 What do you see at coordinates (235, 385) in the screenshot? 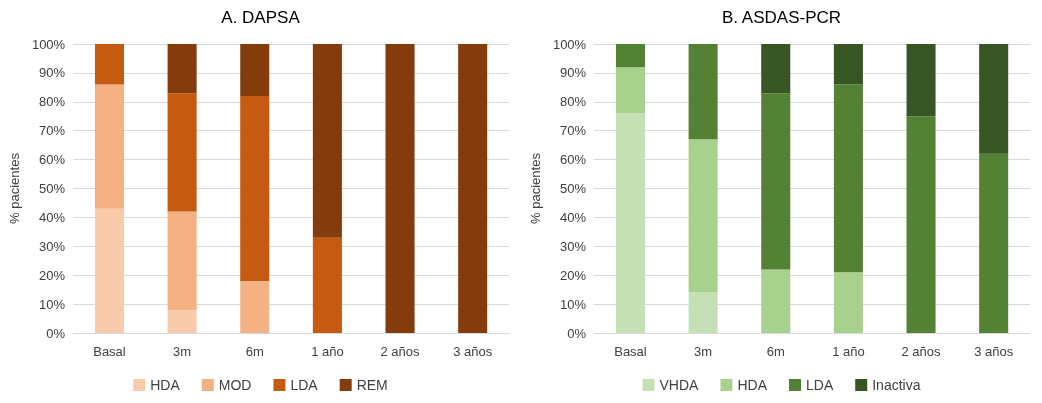
I see `legend-label: MOD` at bounding box center [235, 385].